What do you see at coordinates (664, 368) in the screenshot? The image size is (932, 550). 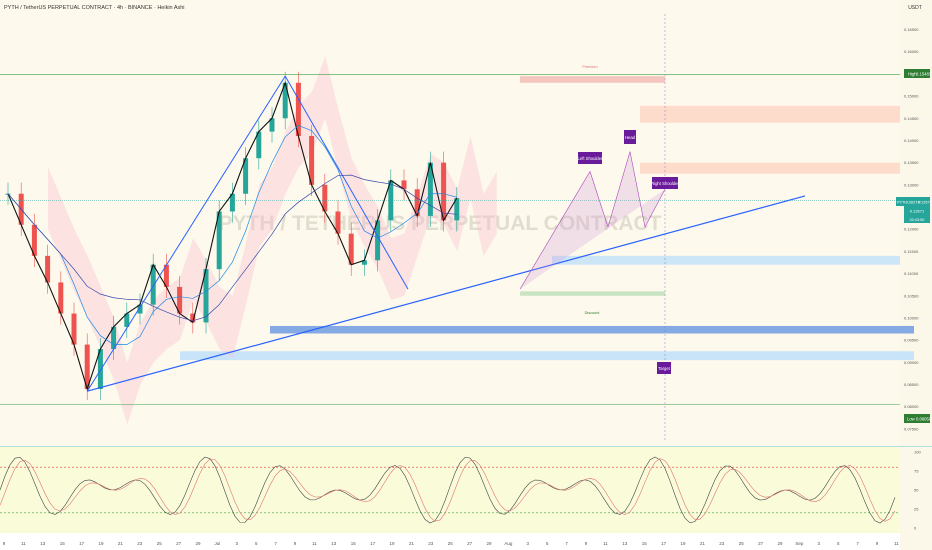 I see `target-tag` at bounding box center [664, 368].